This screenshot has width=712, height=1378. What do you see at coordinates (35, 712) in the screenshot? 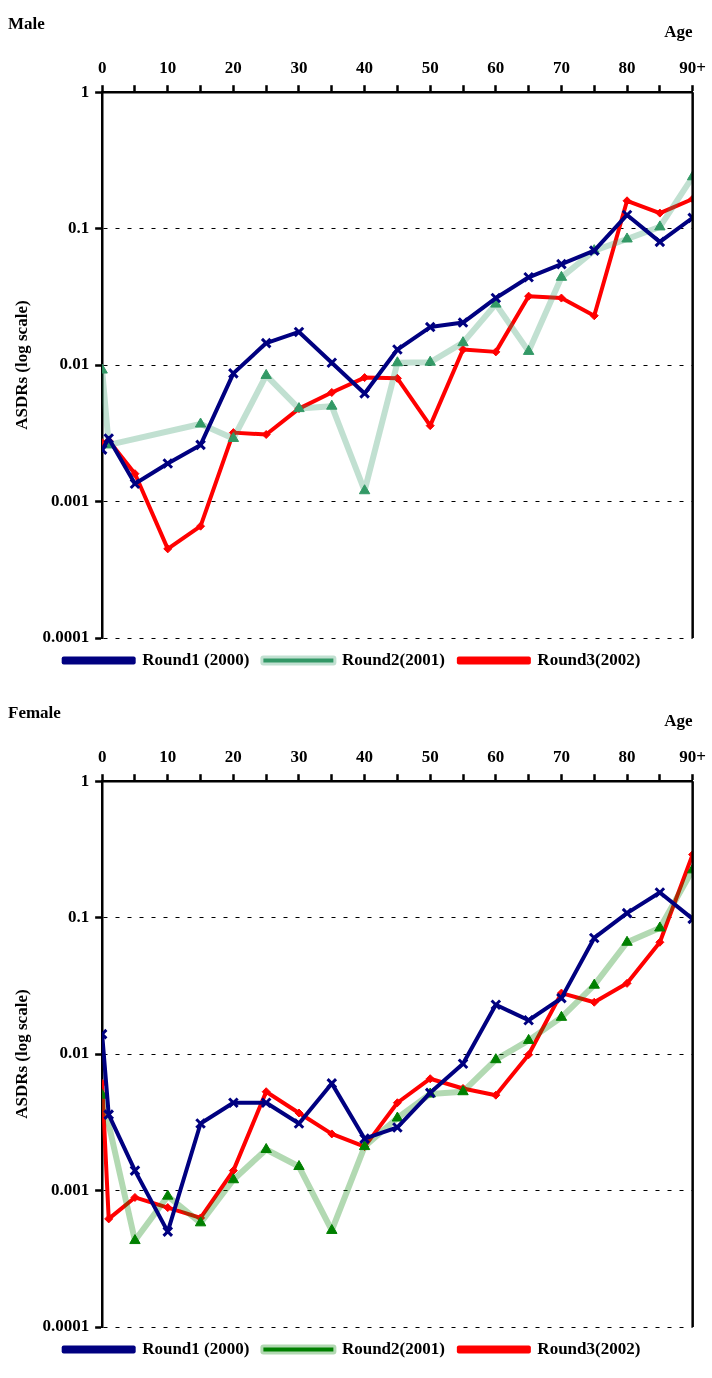
I see `chart-title: Female` at bounding box center [35, 712].